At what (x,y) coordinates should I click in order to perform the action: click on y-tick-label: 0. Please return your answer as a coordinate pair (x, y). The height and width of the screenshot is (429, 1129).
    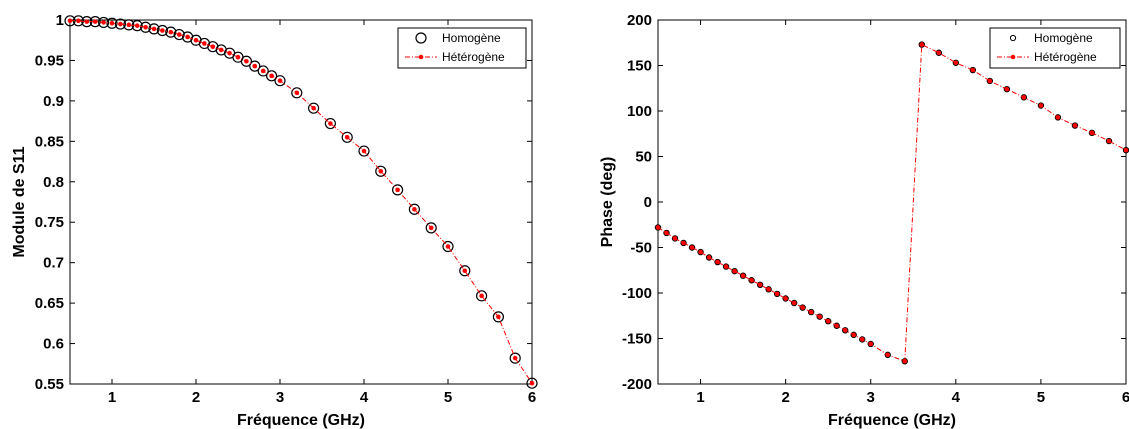
    Looking at the image, I should click on (648, 202).